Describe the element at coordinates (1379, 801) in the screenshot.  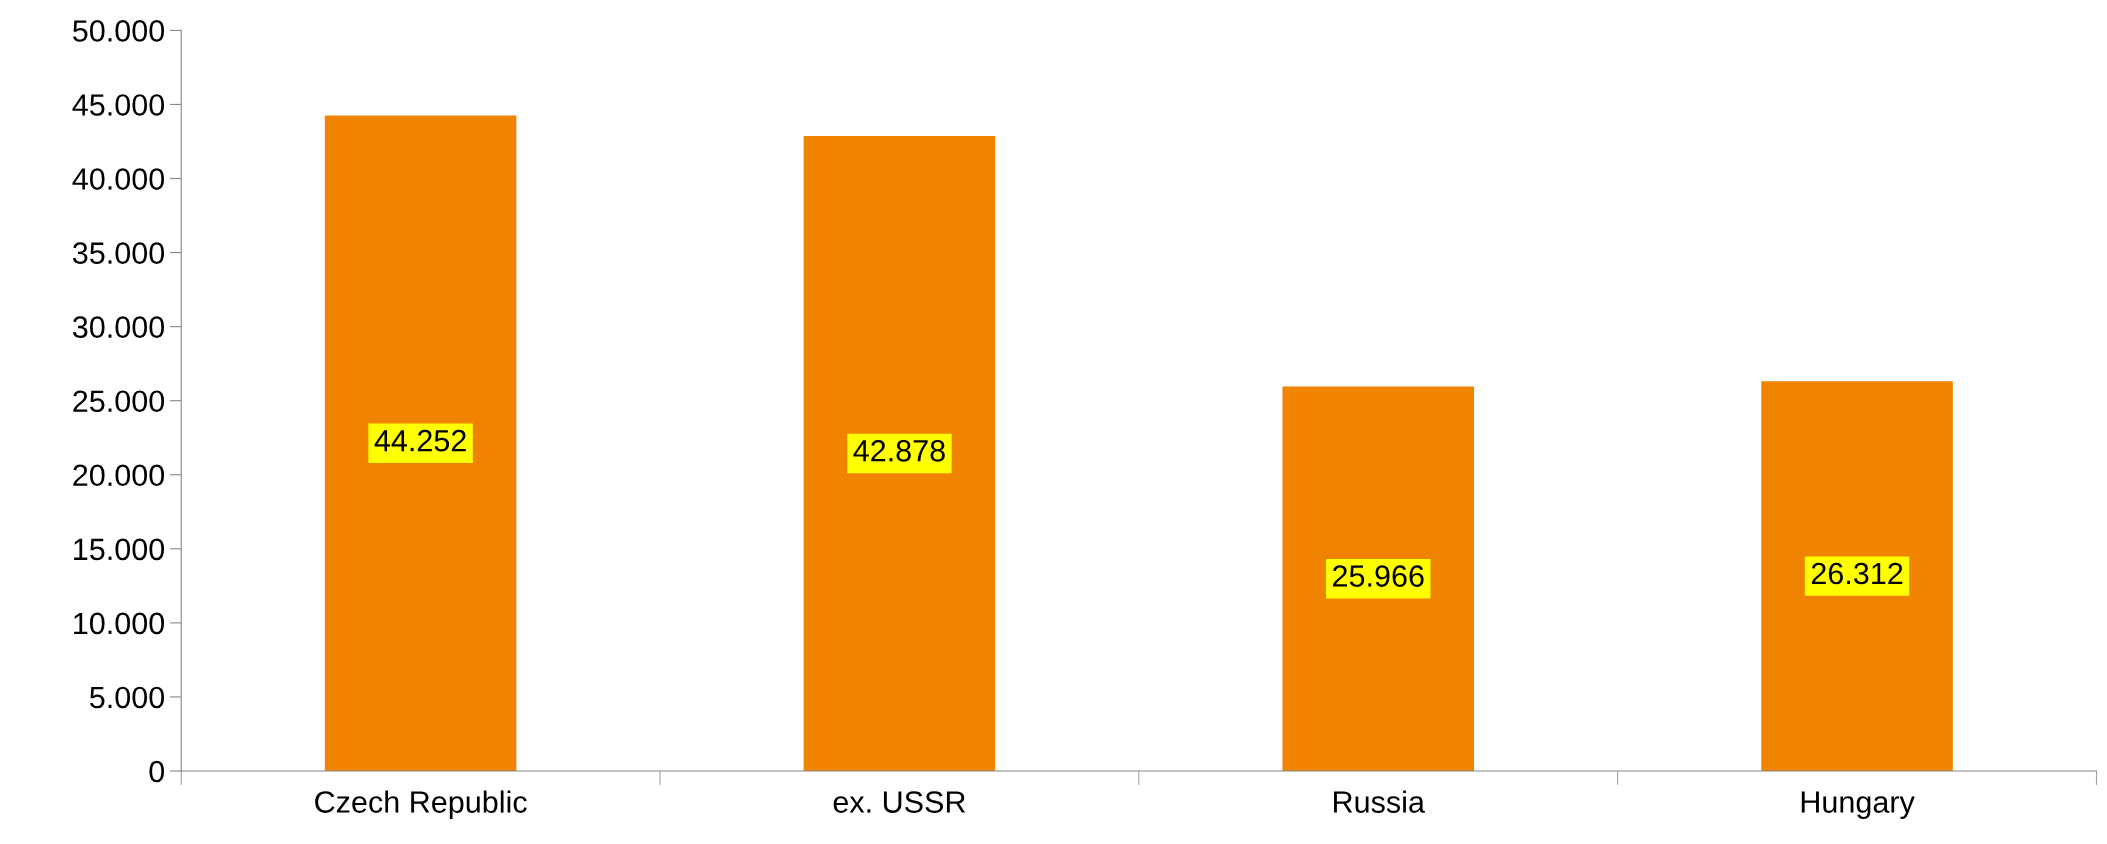
I see `x-tick-label: Russia` at that location.